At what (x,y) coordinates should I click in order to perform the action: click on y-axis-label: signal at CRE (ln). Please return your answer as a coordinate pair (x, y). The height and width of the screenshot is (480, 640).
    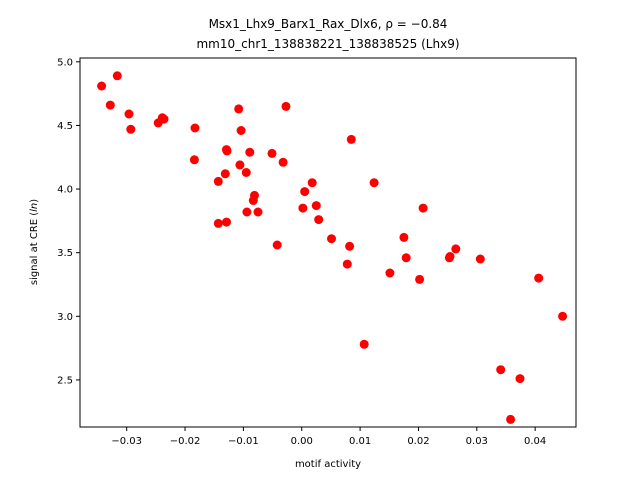
    Looking at the image, I should click on (34, 242).